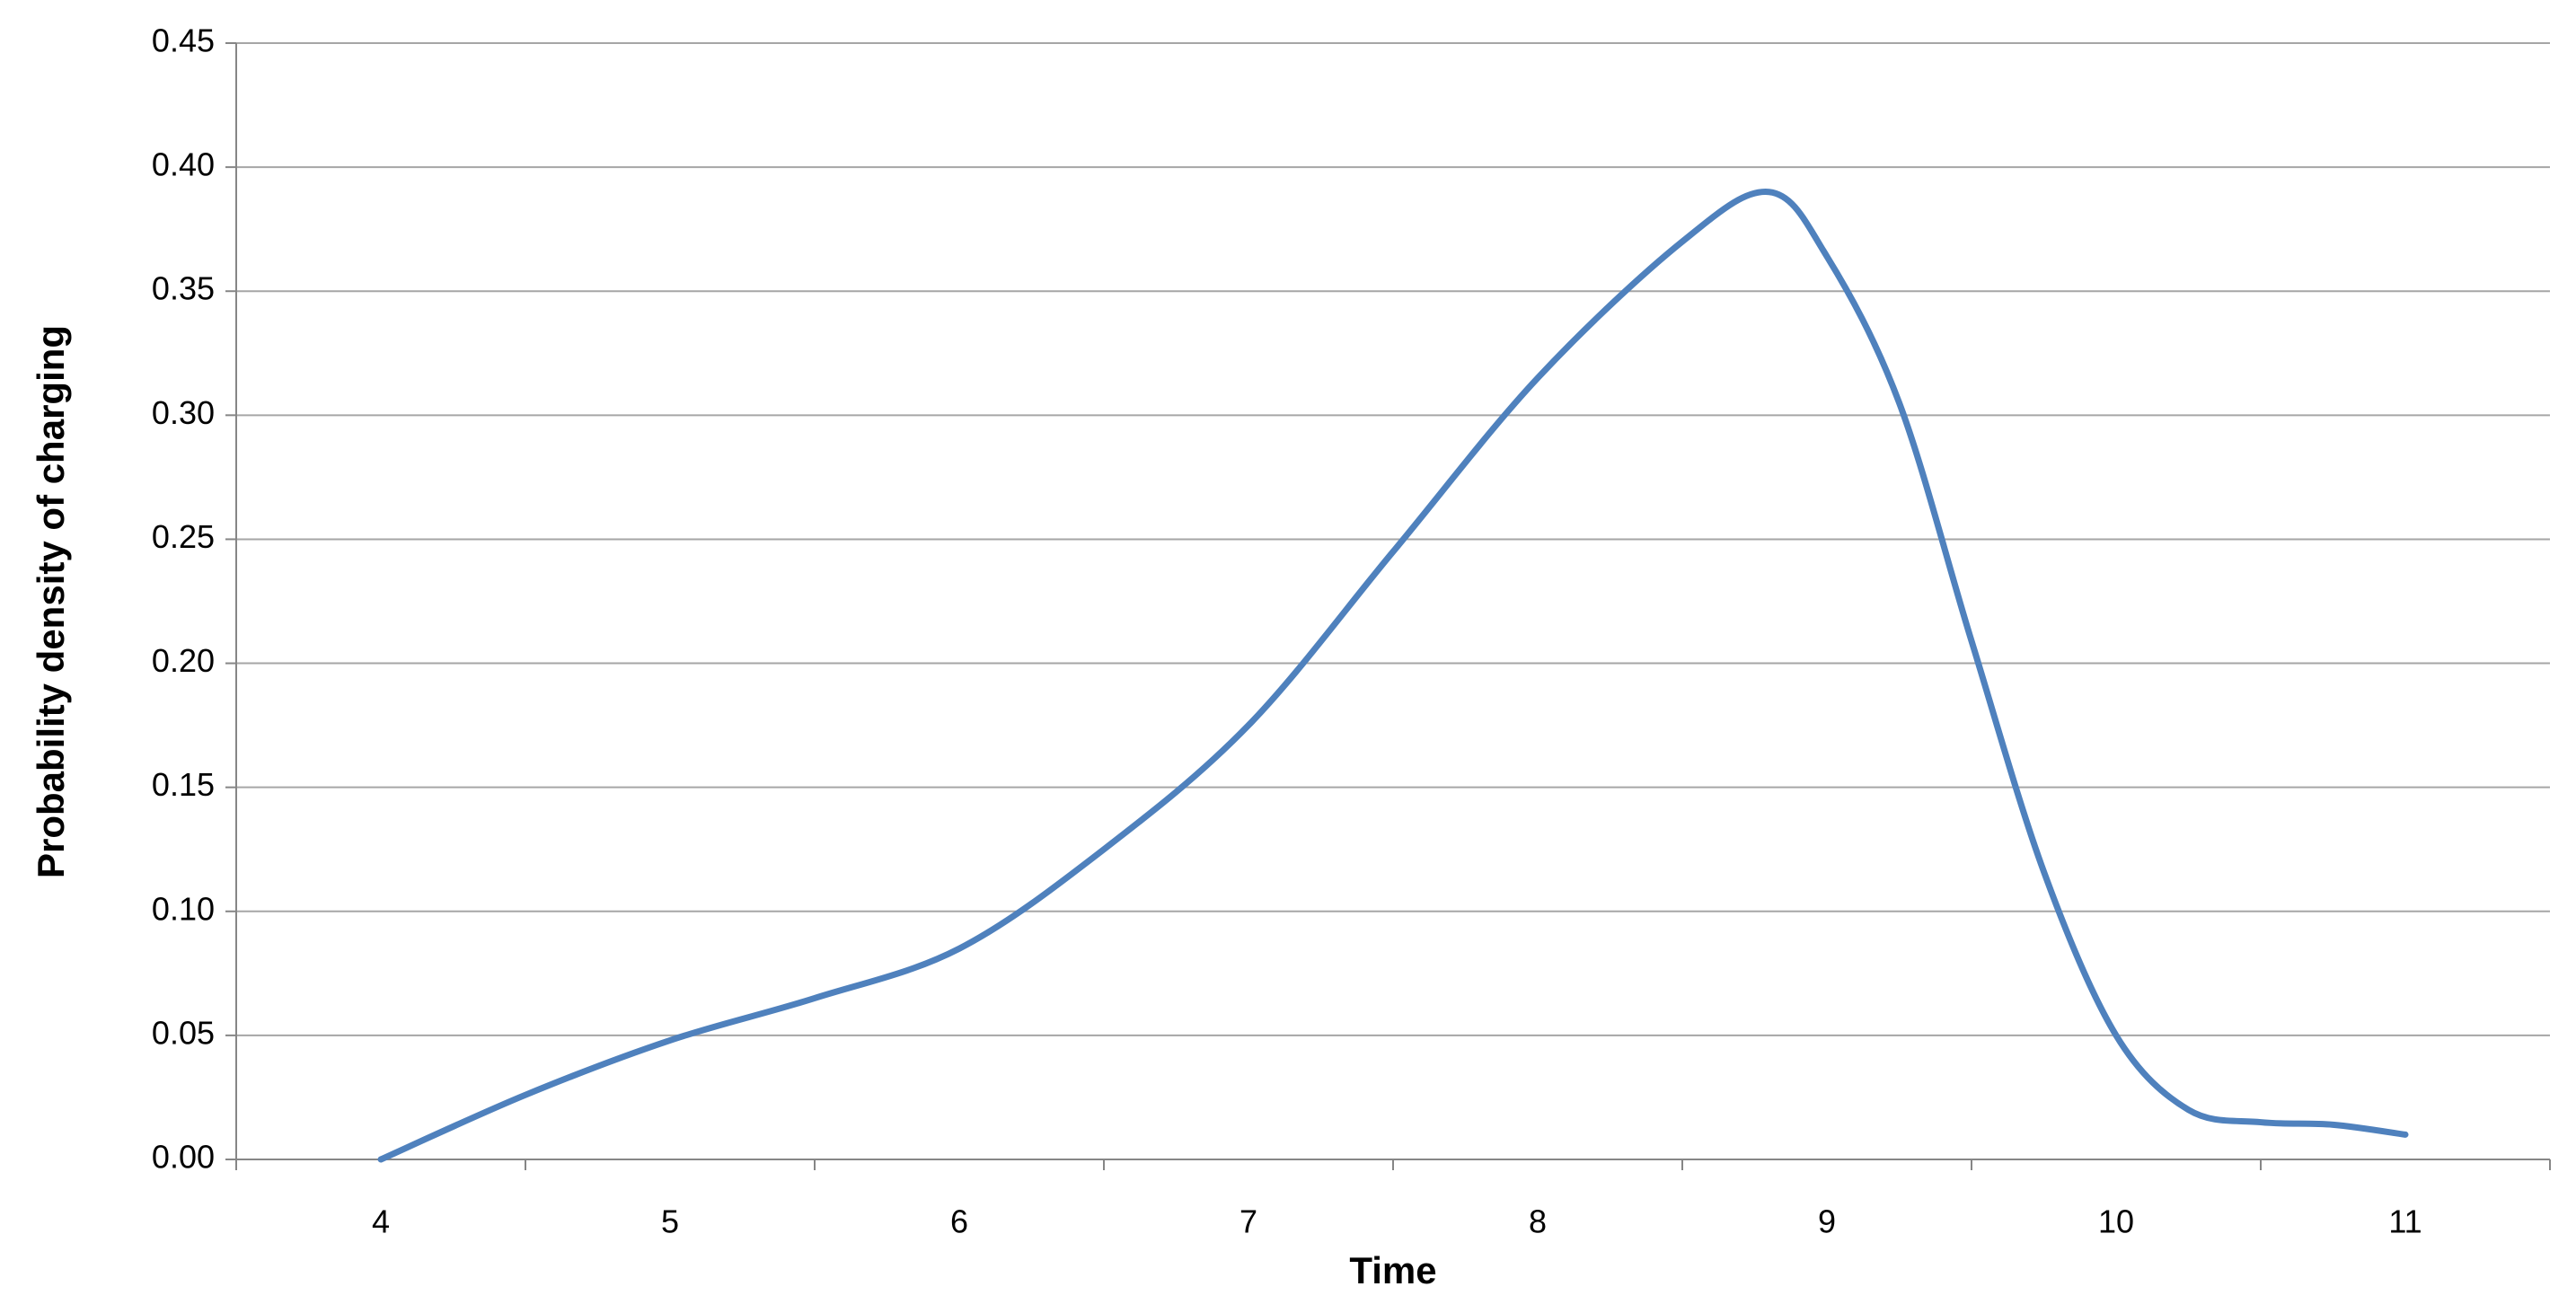  I want to click on x-axis-title: Time, so click(1392, 1270).